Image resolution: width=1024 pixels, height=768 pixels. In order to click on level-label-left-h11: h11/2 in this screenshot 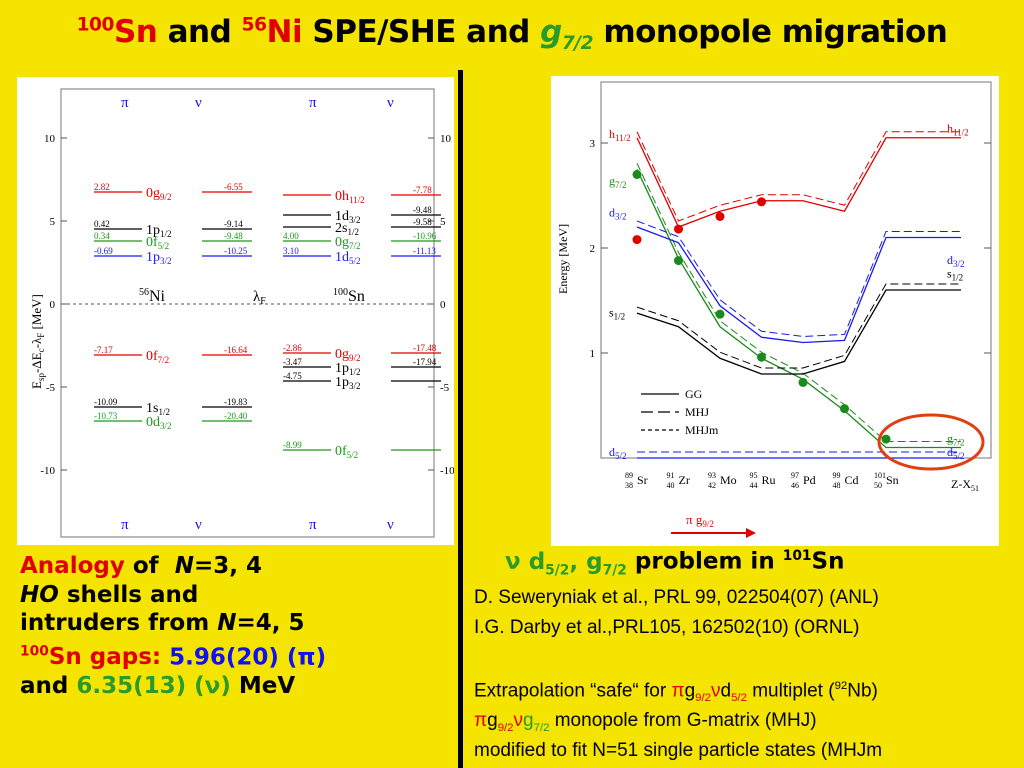, I will do `click(620, 135)`.